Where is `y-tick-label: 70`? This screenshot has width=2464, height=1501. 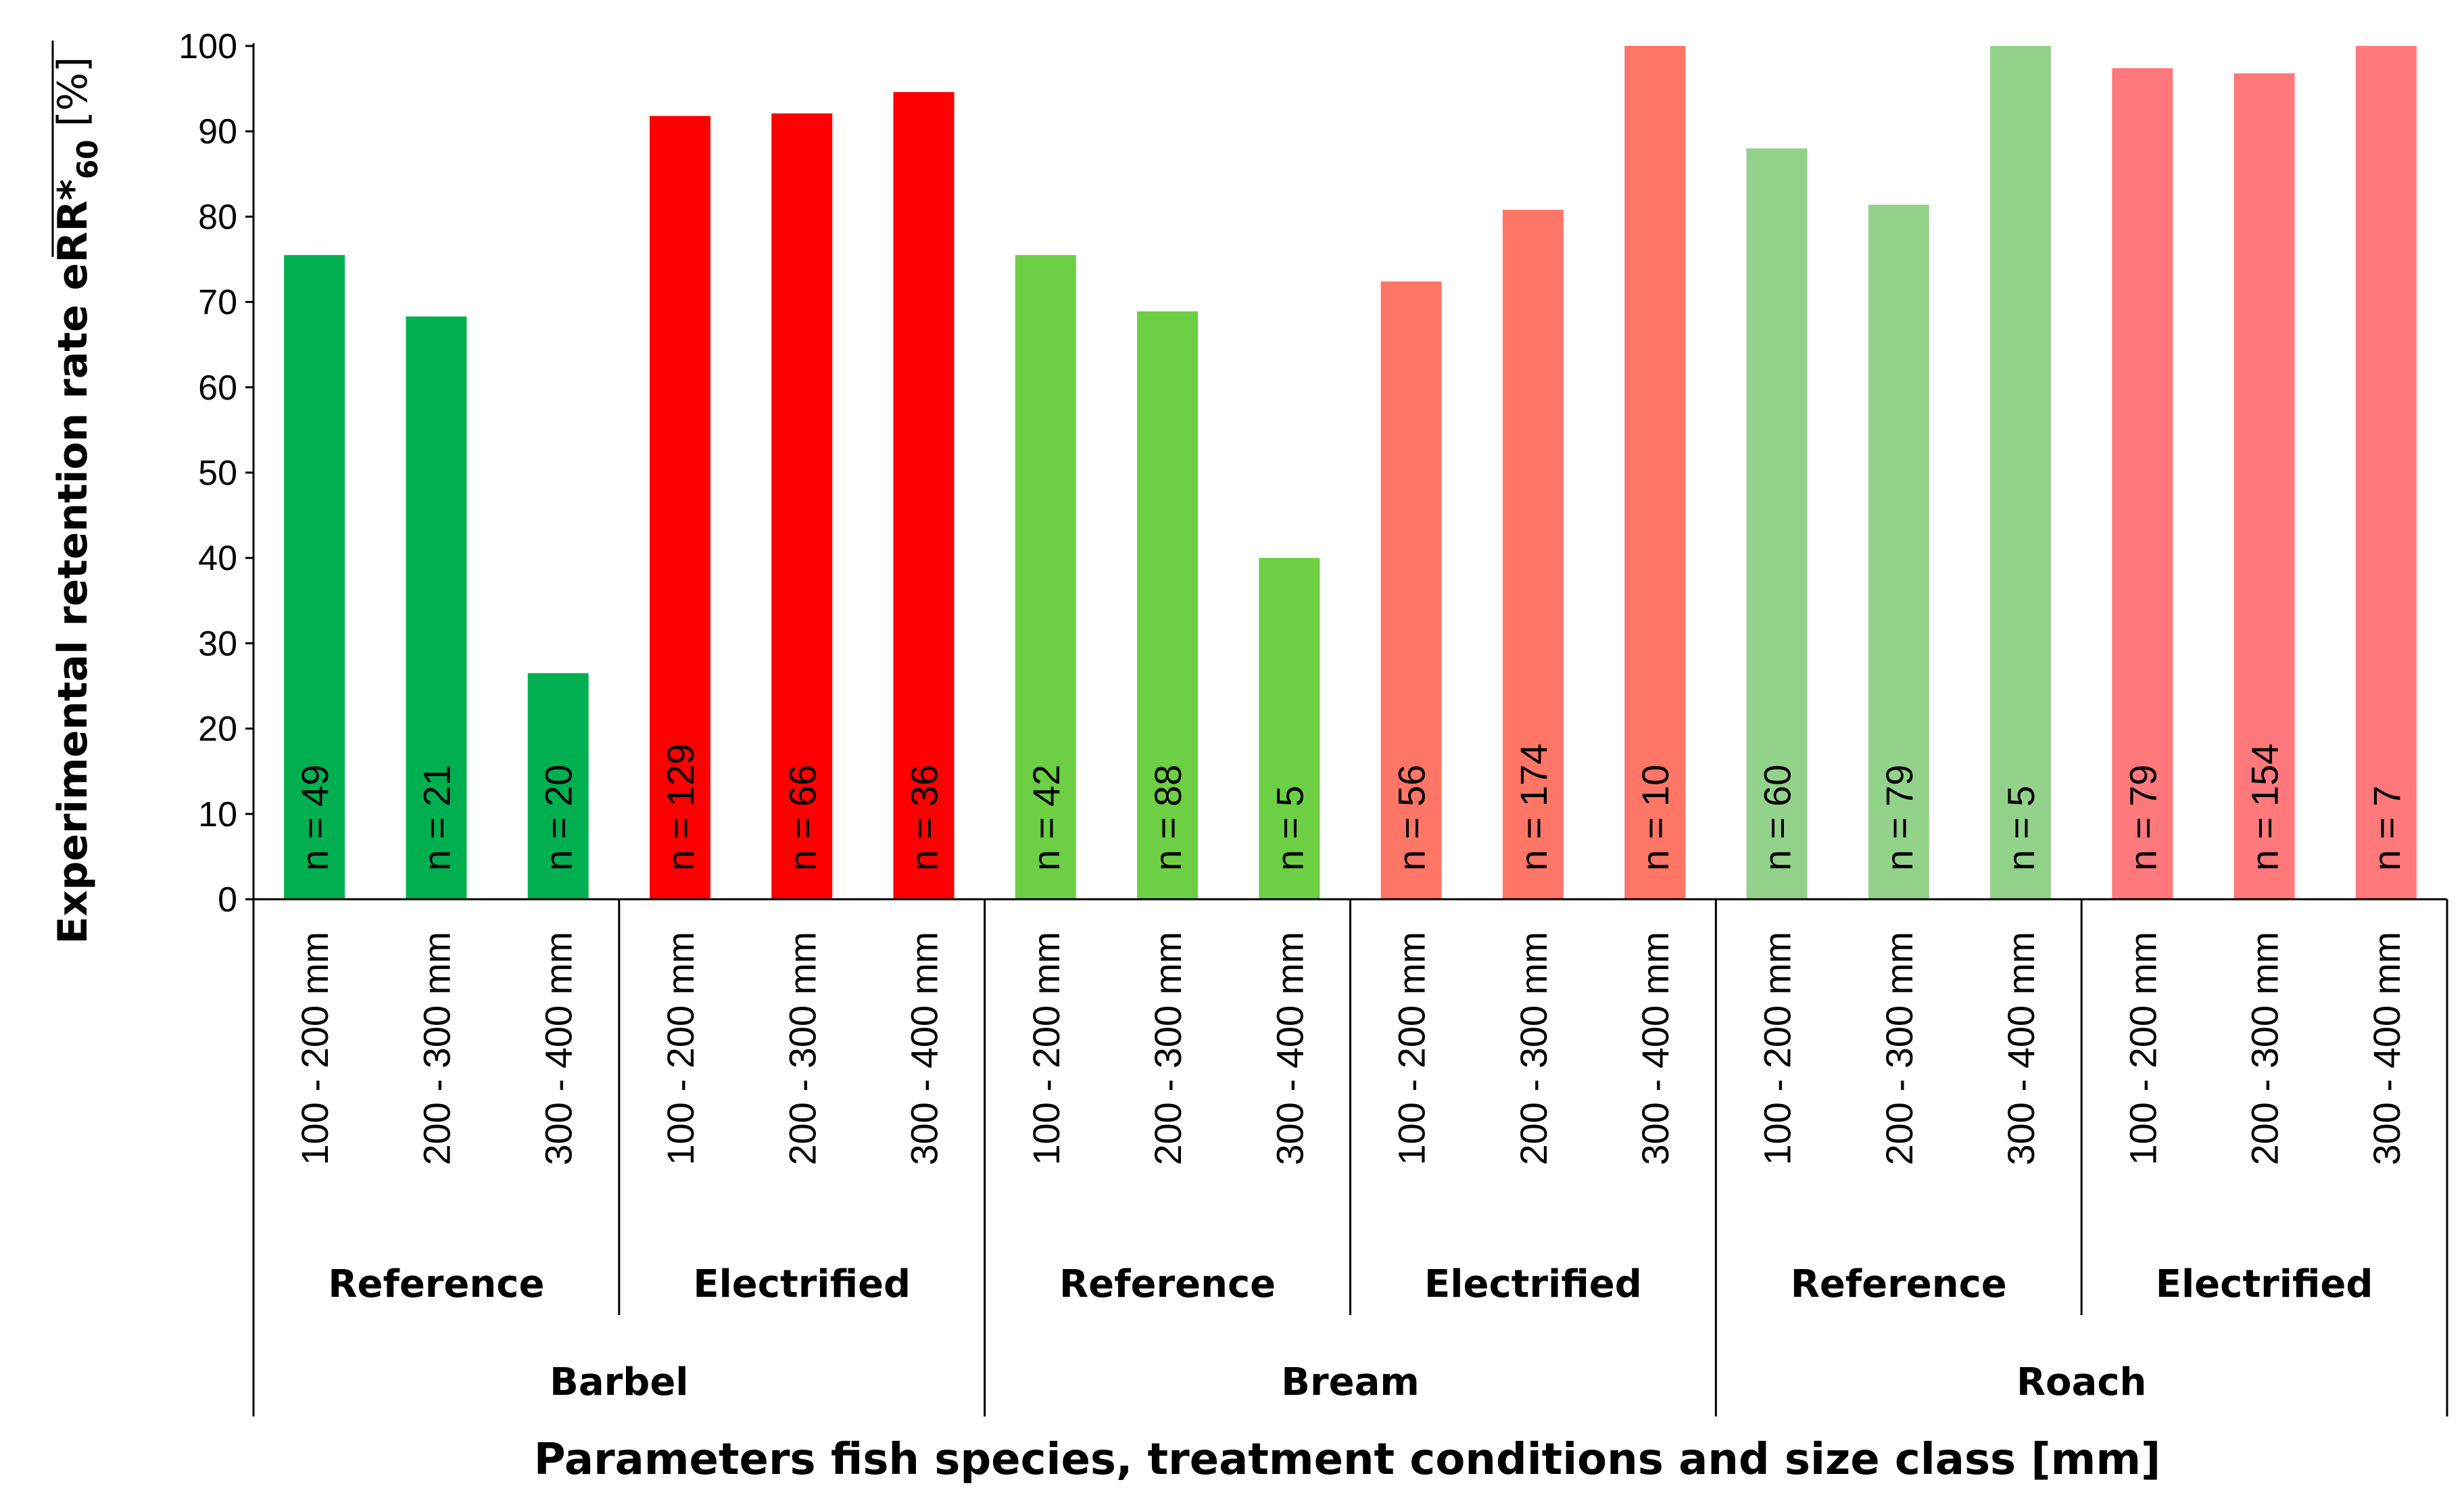 y-tick-label: 70 is located at coordinates (217, 303).